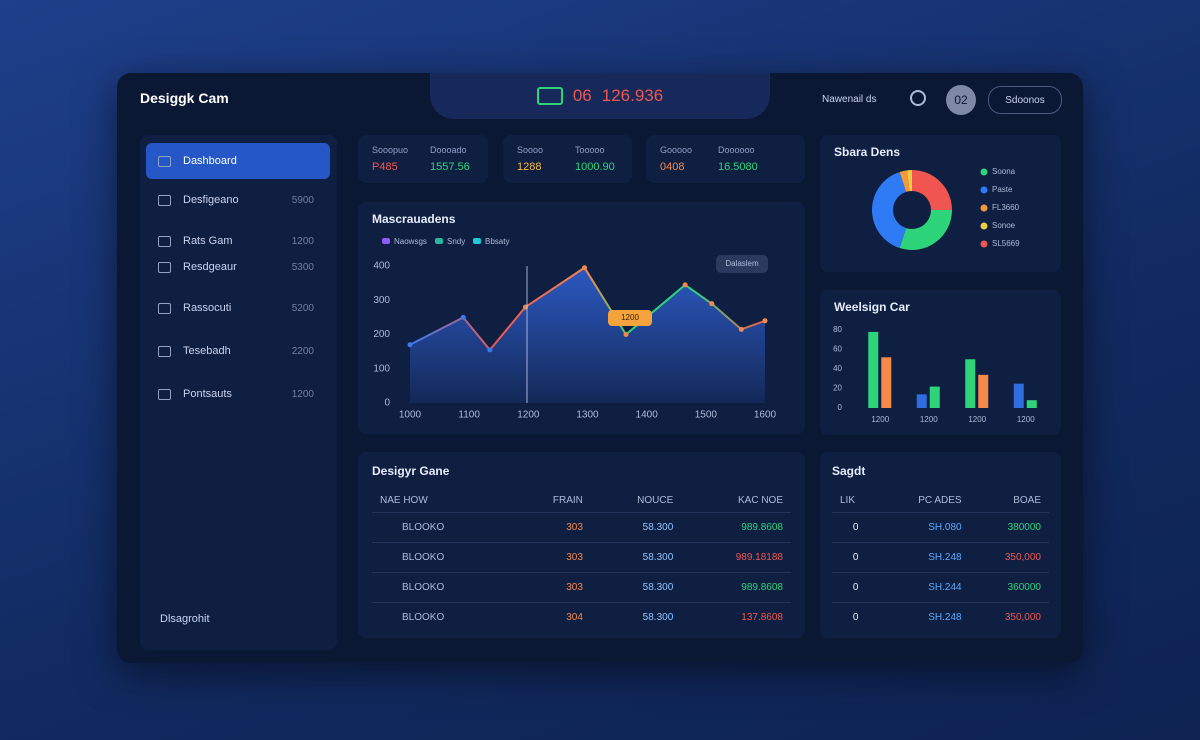 The height and width of the screenshot is (740, 1200). I want to click on stat-card: Soooo 1288 Tooooo 1000.90, so click(567, 159).